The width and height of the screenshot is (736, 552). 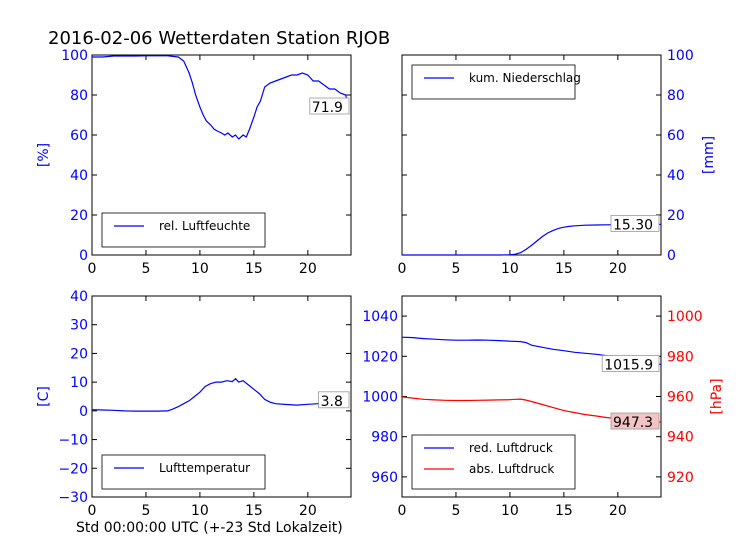 What do you see at coordinates (685, 317) in the screenshot?
I see `y2-tick-label: 1000` at bounding box center [685, 317].